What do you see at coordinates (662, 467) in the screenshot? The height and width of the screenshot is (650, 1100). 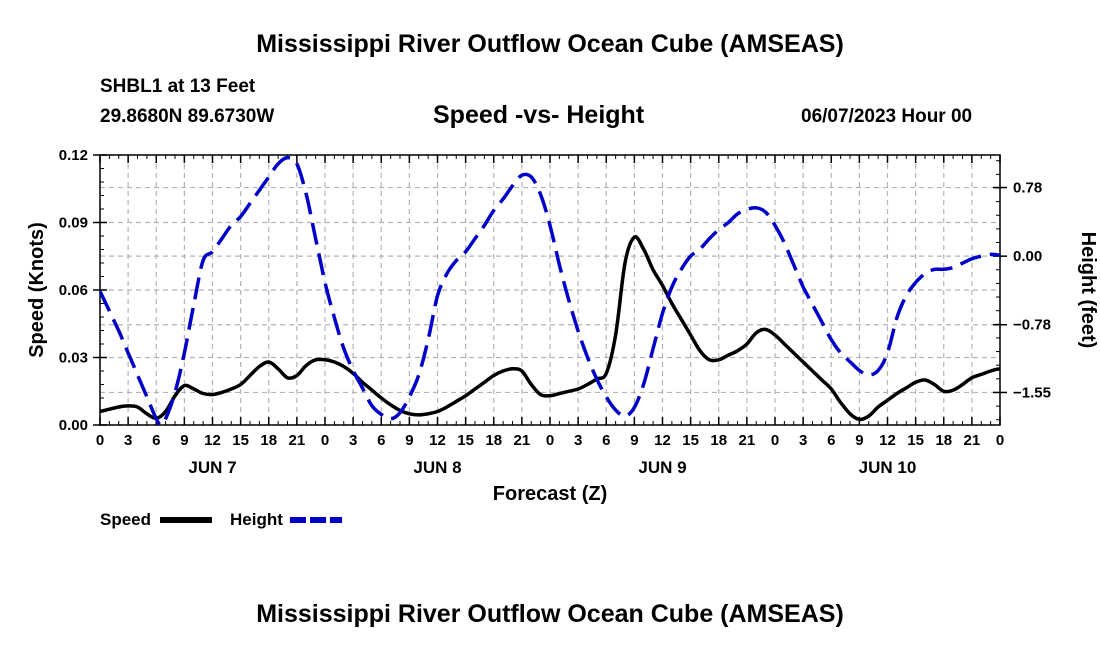 I see `day-label: JUN 9` at bounding box center [662, 467].